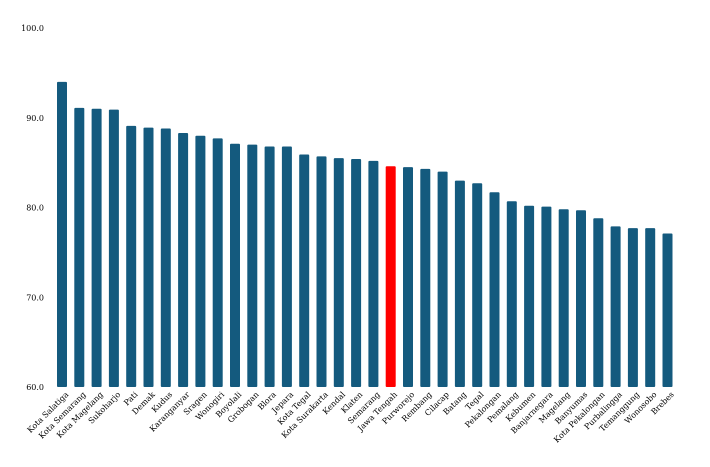 This screenshot has width=710, height=467. What do you see at coordinates (35, 208) in the screenshot?
I see `y-tick-label: 80.0` at bounding box center [35, 208].